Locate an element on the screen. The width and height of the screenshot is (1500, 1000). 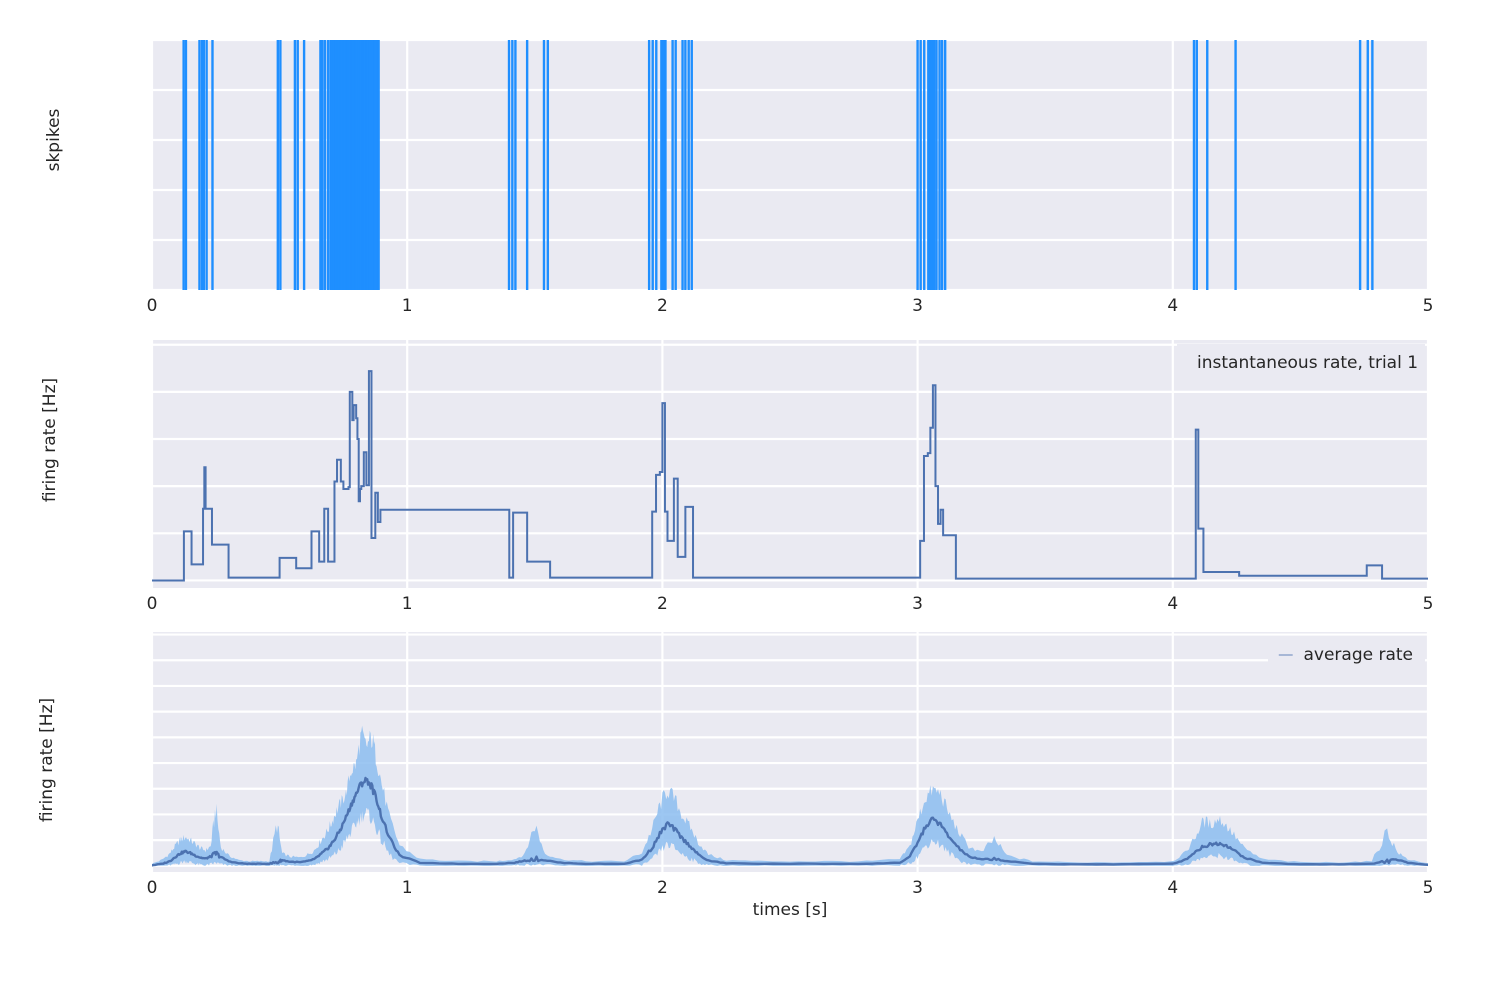
x-axis-label: times [s] is located at coordinates (790, 910).